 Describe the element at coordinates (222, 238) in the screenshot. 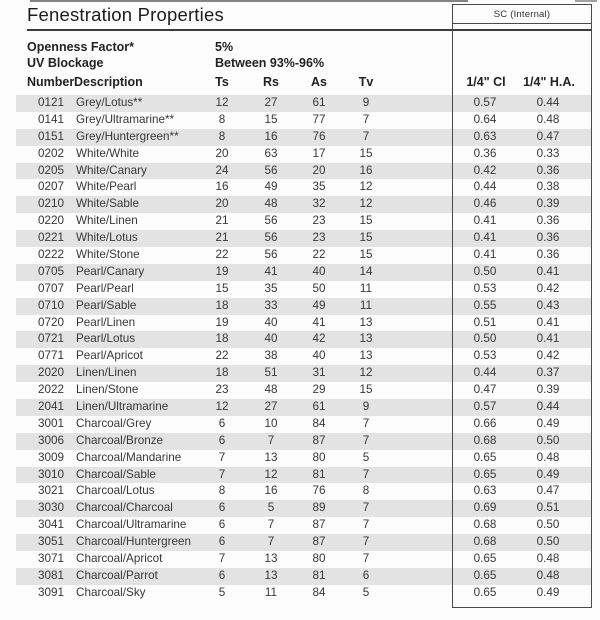

I see `cell-ts: 21` at that location.